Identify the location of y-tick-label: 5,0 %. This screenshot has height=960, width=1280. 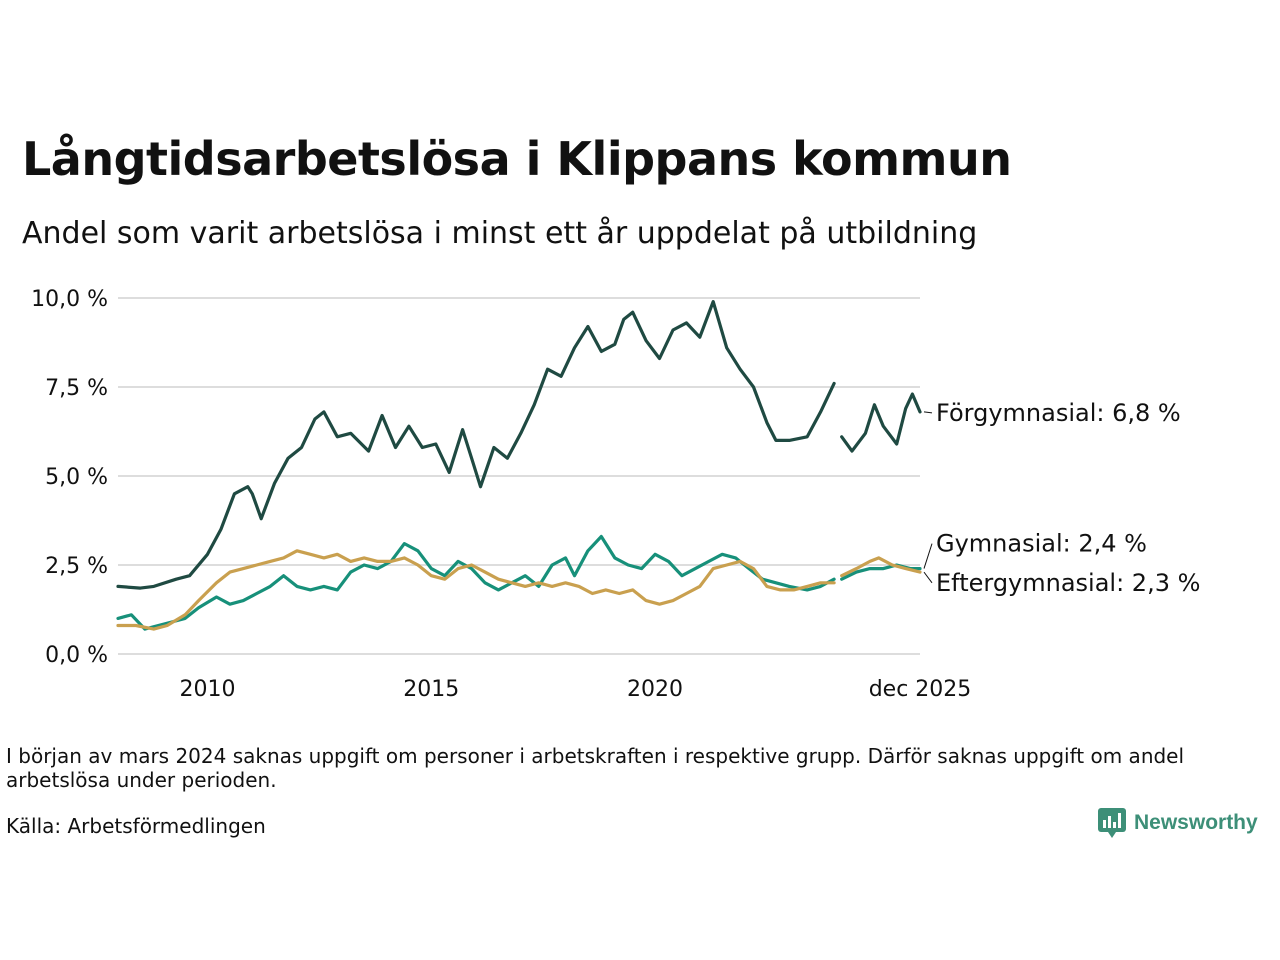
(76, 477).